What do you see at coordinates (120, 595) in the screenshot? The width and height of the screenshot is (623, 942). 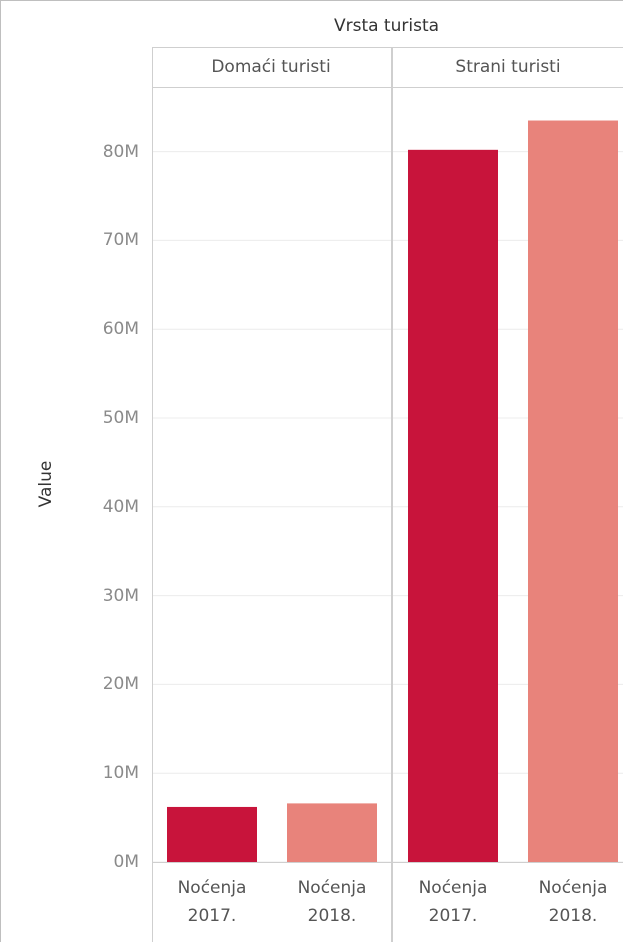 I see `y-tick-label-30M: 30M` at bounding box center [120, 595].